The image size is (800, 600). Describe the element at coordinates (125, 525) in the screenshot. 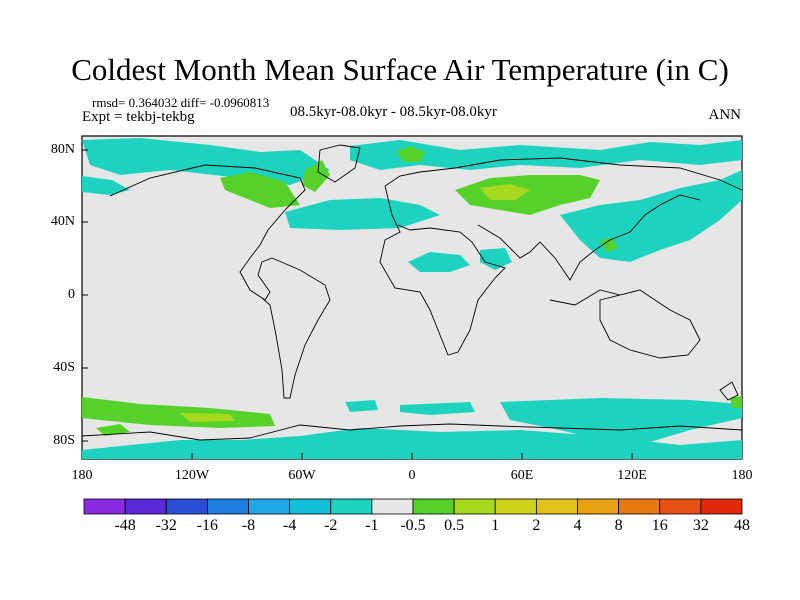

I see `colorbar-label: -48` at that location.